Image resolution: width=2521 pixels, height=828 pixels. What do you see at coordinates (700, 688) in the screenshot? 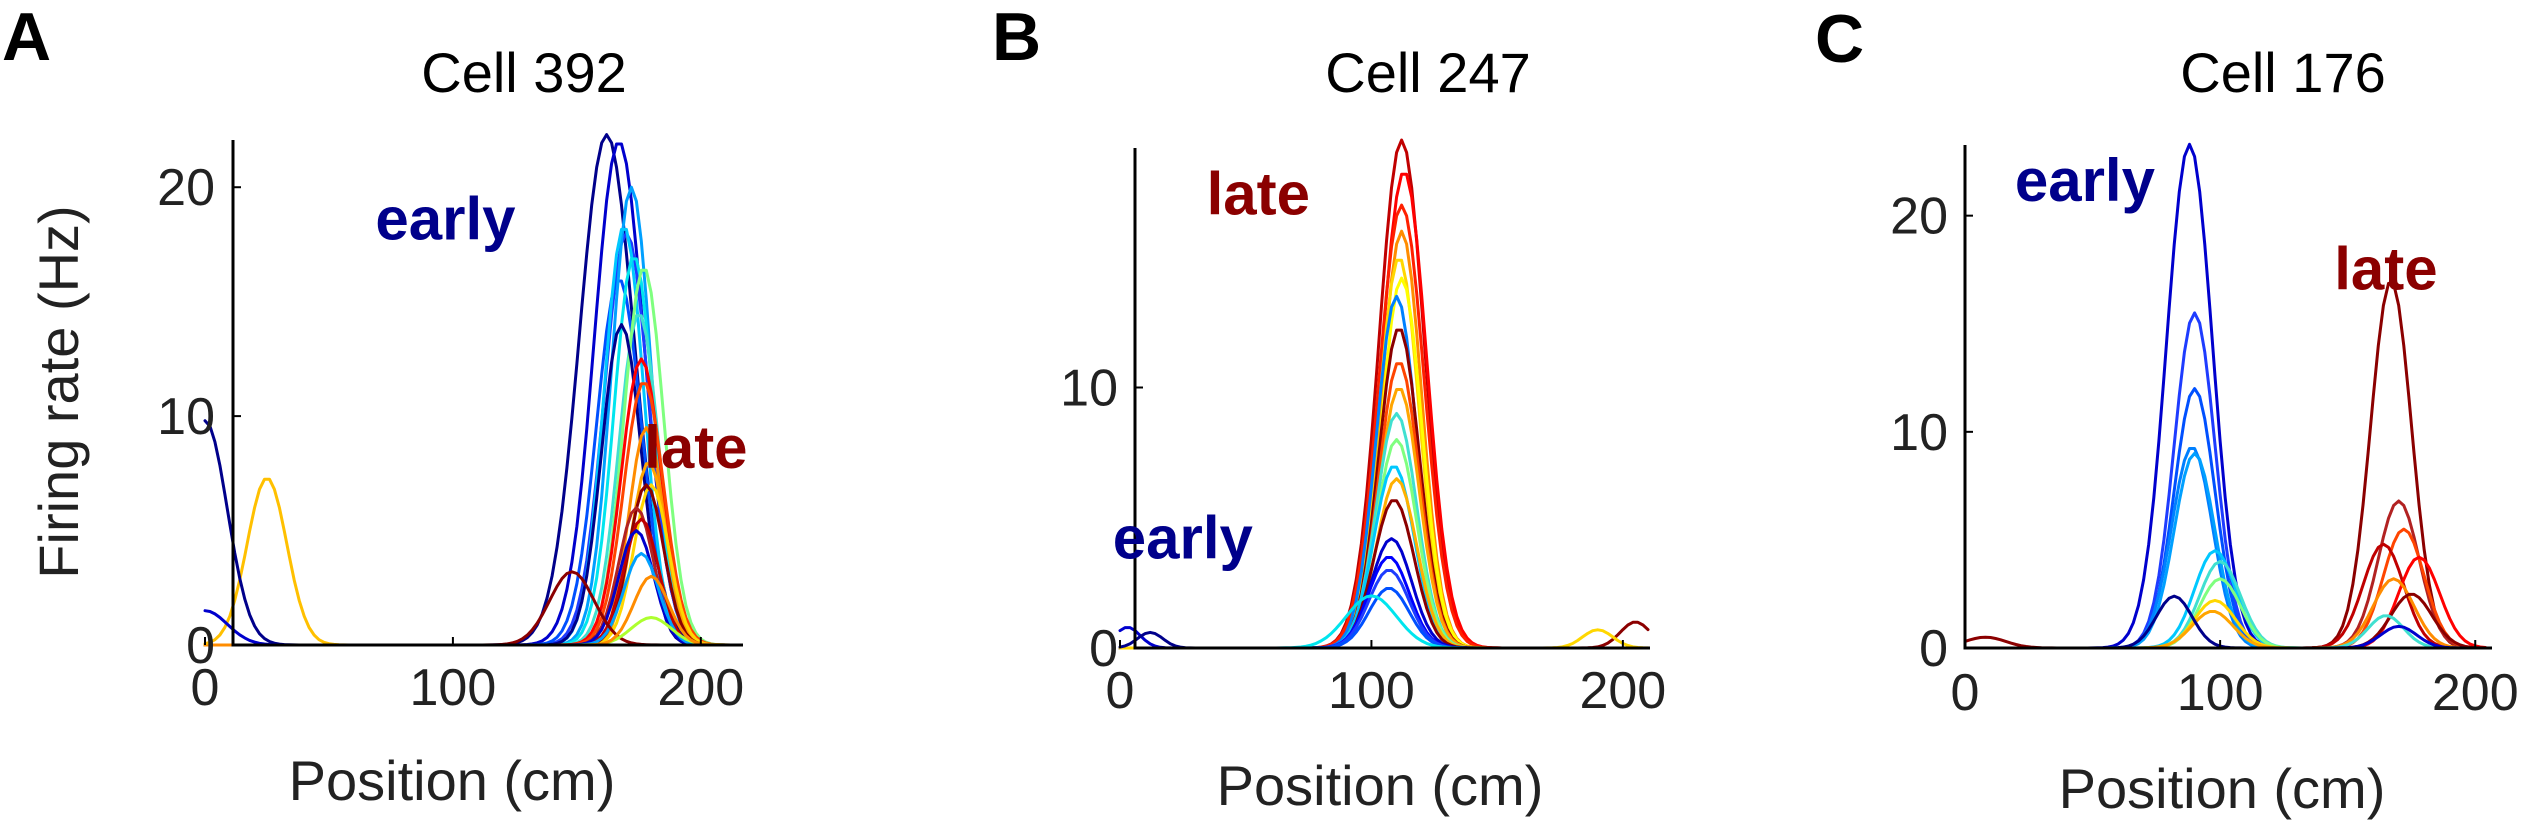
I see `panel-a-xtick-label-200: 200` at bounding box center [700, 688].